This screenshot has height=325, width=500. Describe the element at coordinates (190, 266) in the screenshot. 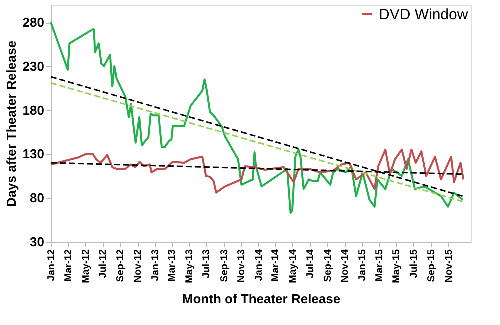

I see `x-tick-label: May-13` at that location.